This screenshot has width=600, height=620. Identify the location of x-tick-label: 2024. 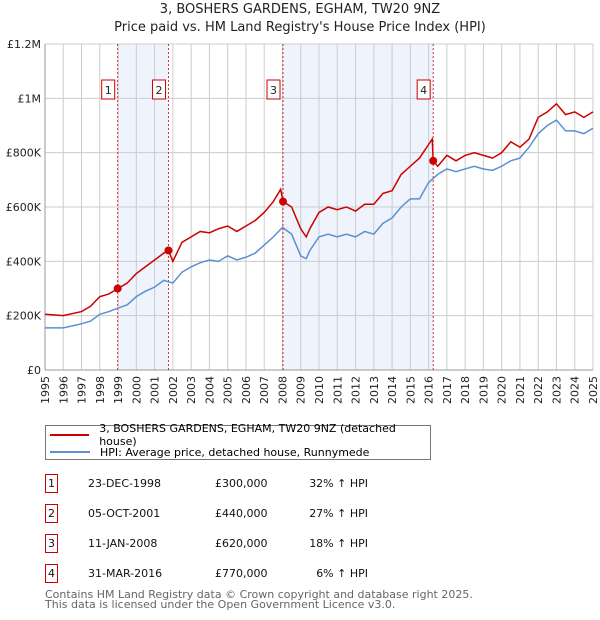
(575, 390).